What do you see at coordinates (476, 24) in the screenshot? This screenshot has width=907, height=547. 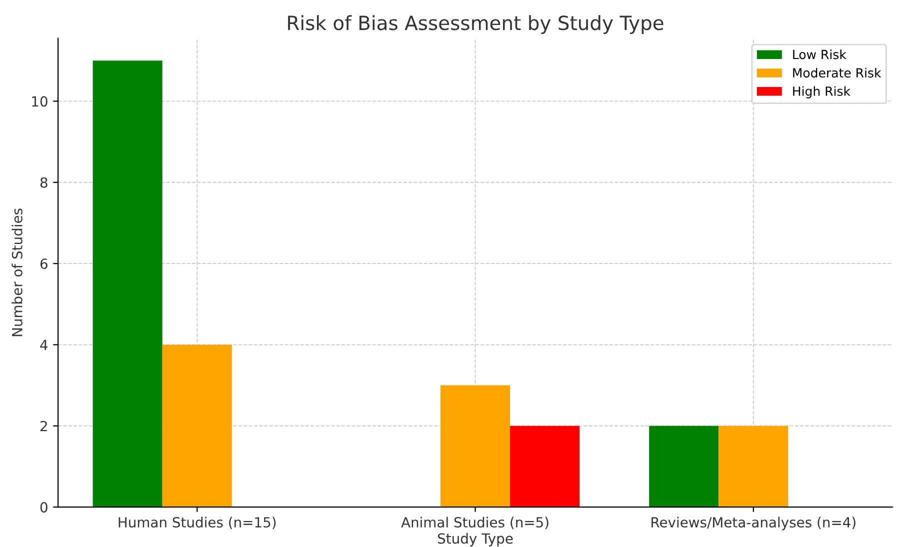 I see `chart-title: Risk of Bias Assessment by Study Type` at bounding box center [476, 24].